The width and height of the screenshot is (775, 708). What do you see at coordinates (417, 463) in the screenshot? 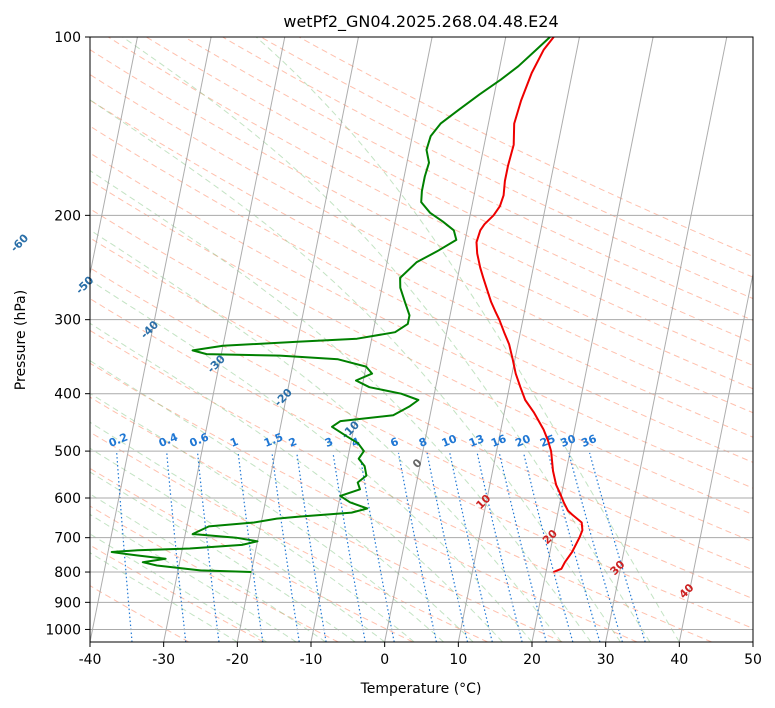
I see `isotherm-label: 0` at bounding box center [417, 463].